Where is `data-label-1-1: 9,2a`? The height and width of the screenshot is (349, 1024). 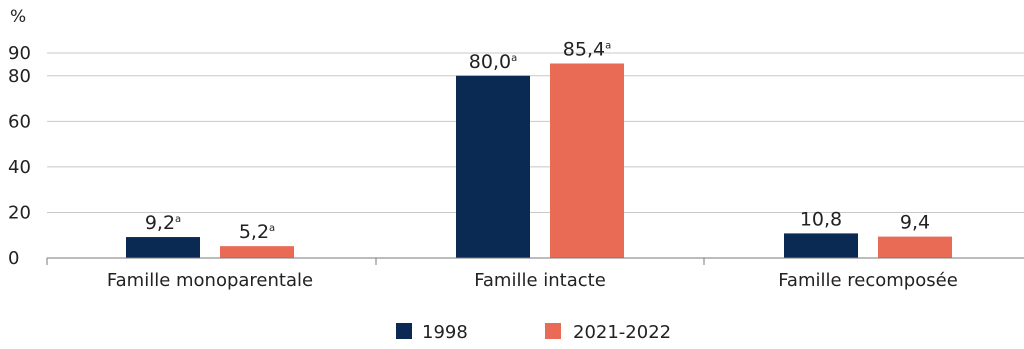 data-label-1-1: 9,2a is located at coordinates (163, 223).